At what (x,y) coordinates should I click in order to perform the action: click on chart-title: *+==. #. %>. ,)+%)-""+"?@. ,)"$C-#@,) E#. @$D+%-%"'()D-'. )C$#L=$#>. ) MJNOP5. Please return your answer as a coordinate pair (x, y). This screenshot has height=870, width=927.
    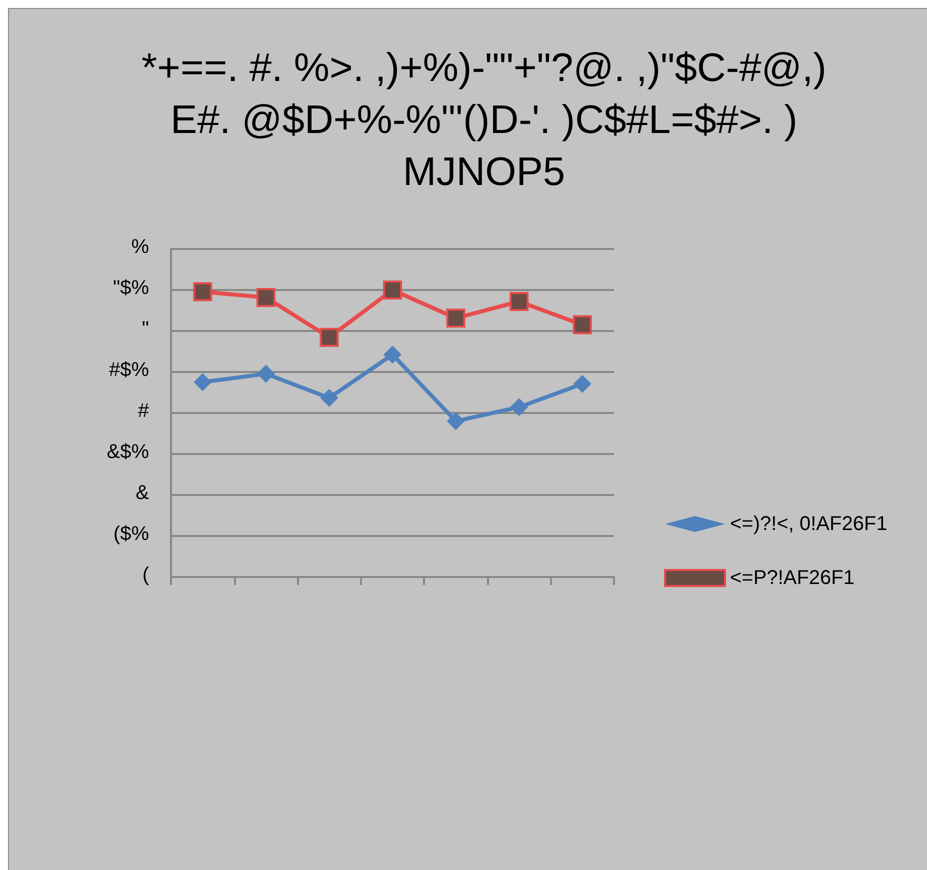
    Looking at the image, I should click on (484, 120).